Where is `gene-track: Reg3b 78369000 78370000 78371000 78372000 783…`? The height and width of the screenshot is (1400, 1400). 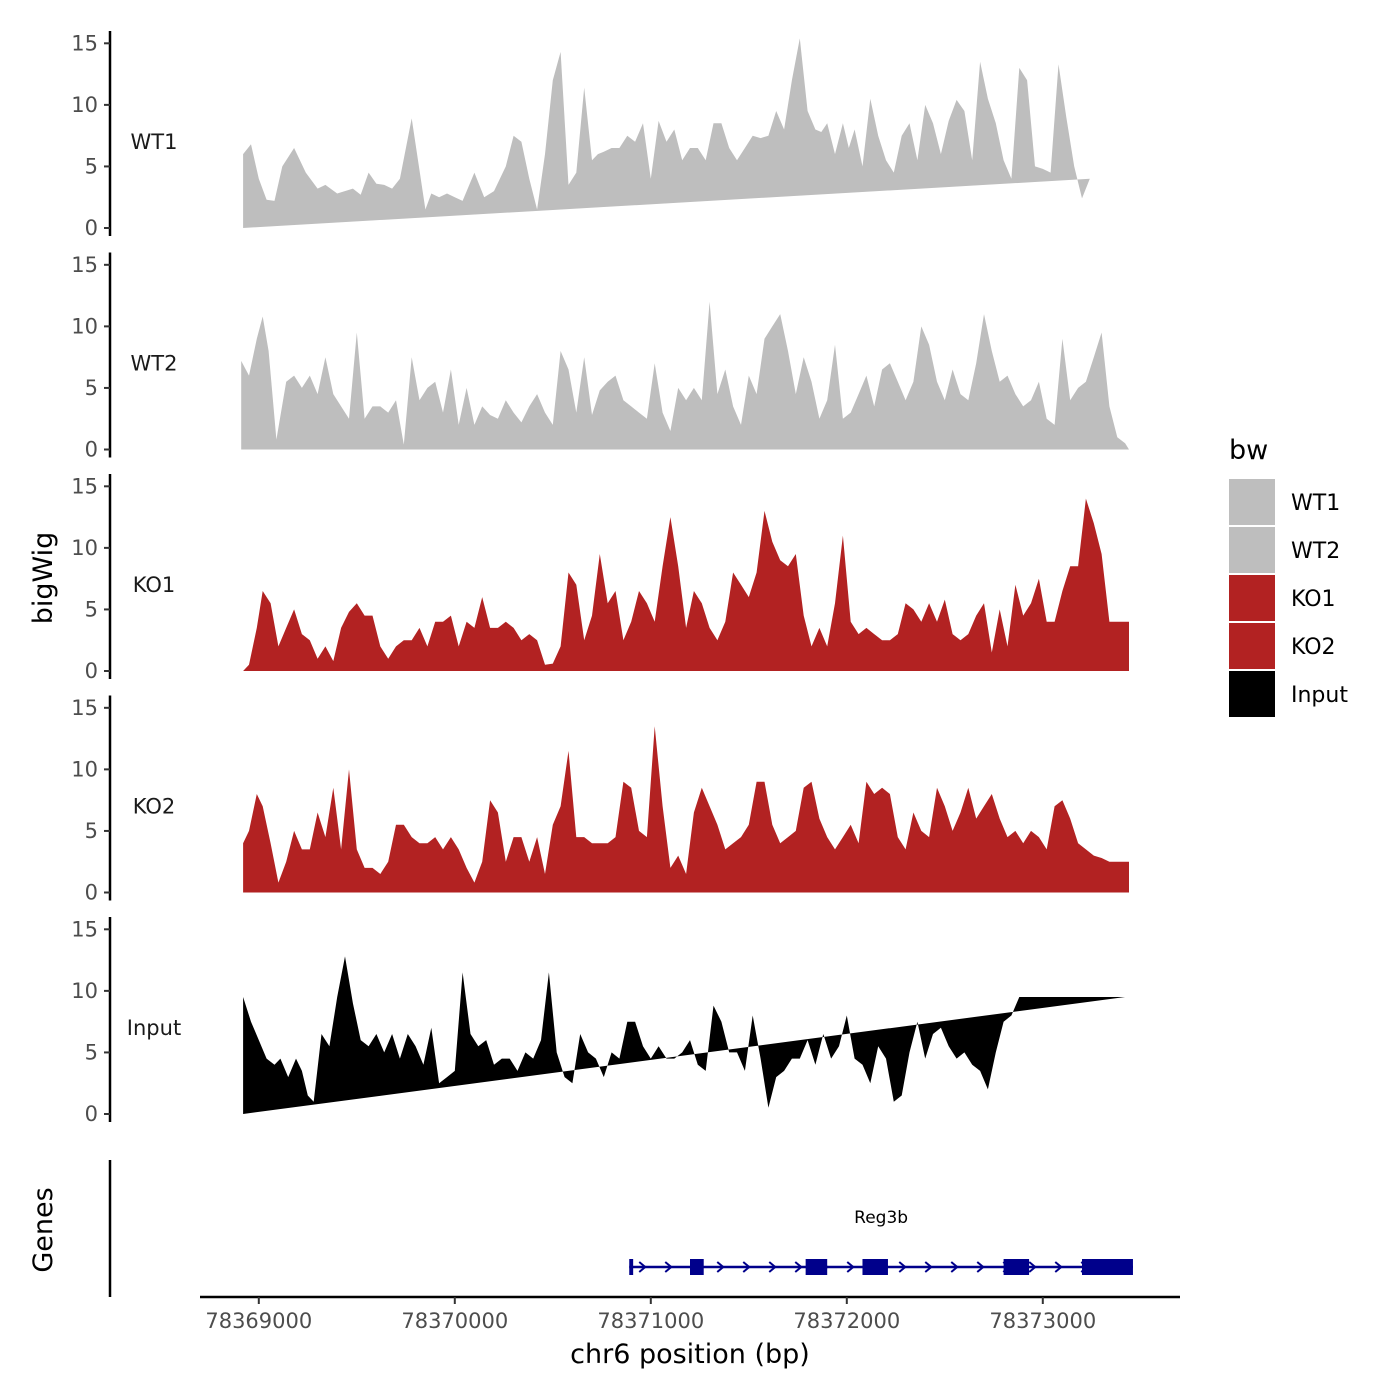 gene-track: Reg3b 78369000 78370000 78371000 78372000 783… is located at coordinates (644, 1246).